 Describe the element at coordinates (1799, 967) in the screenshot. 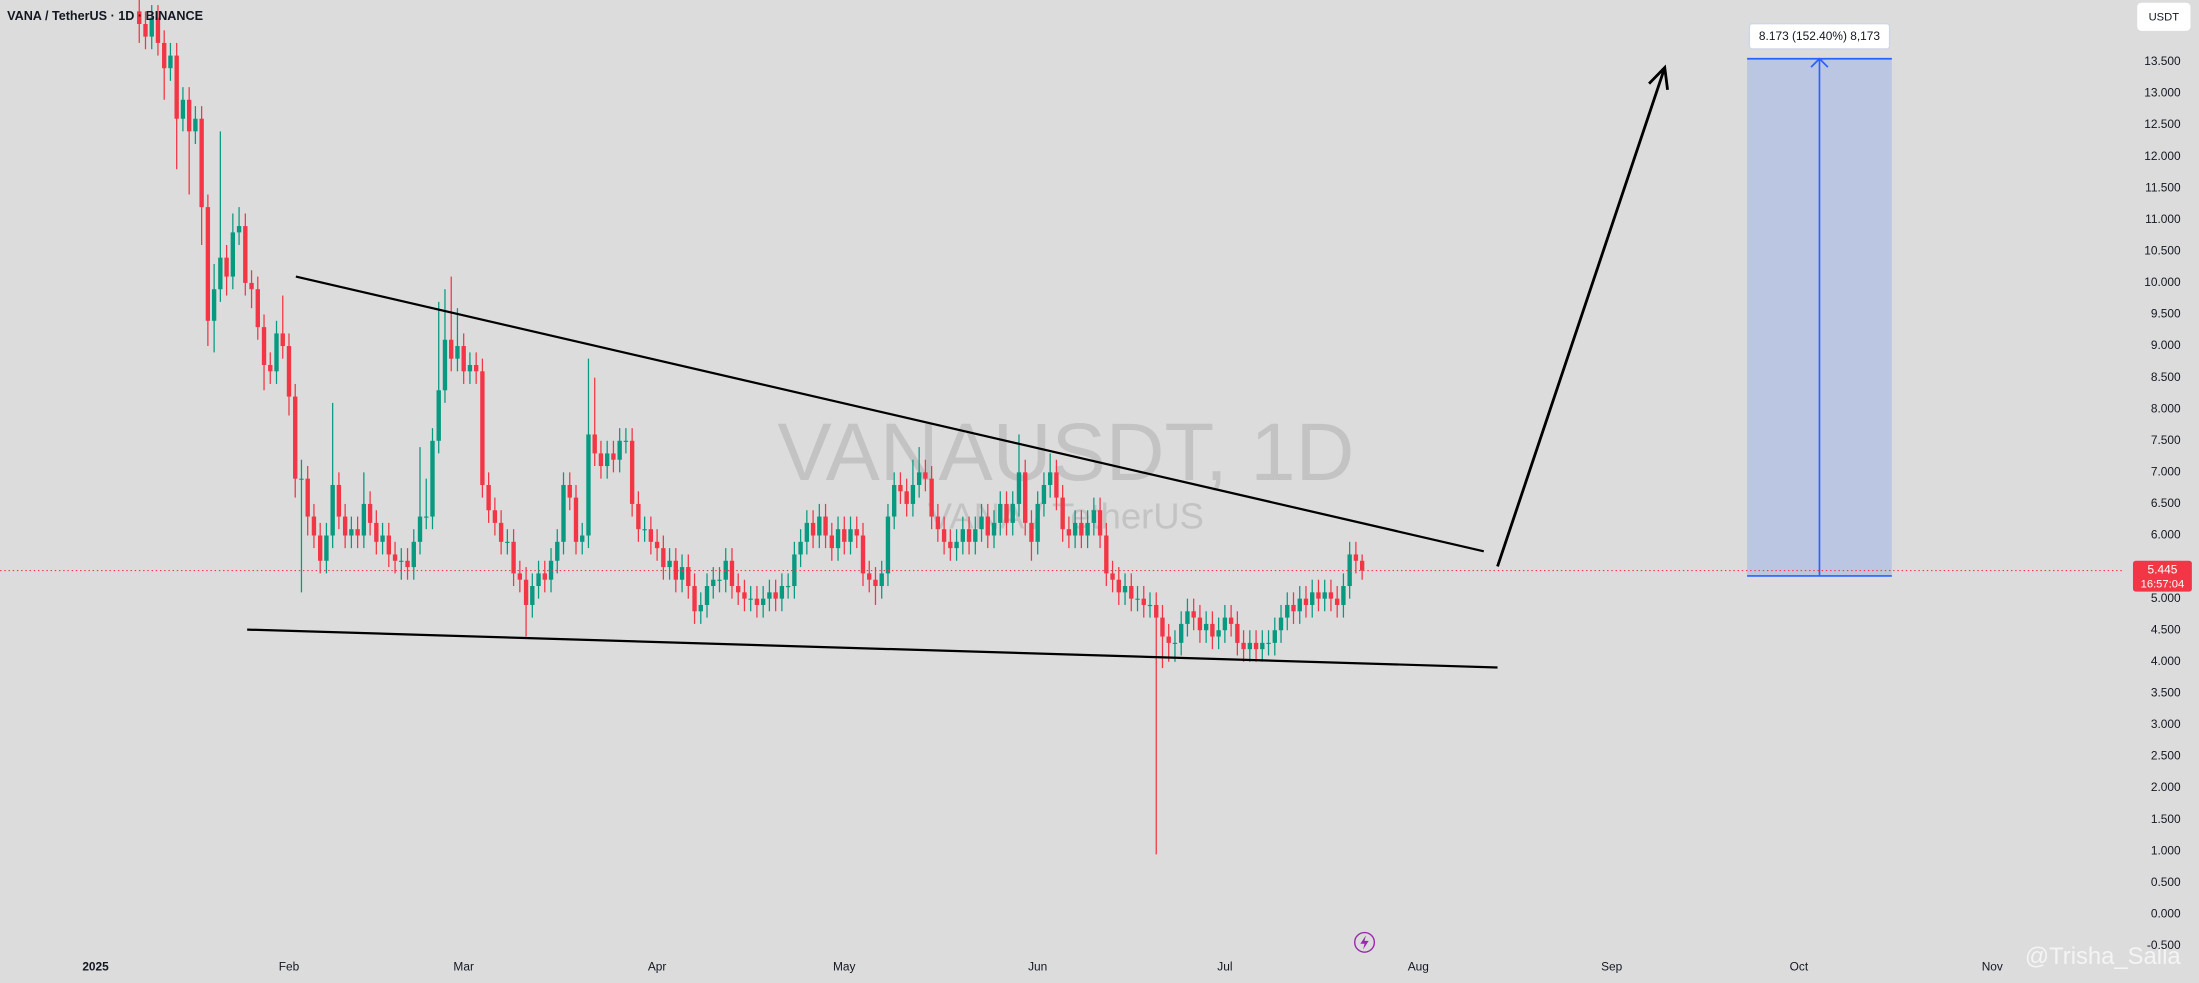

I see `x-tick-label: Oct` at that location.